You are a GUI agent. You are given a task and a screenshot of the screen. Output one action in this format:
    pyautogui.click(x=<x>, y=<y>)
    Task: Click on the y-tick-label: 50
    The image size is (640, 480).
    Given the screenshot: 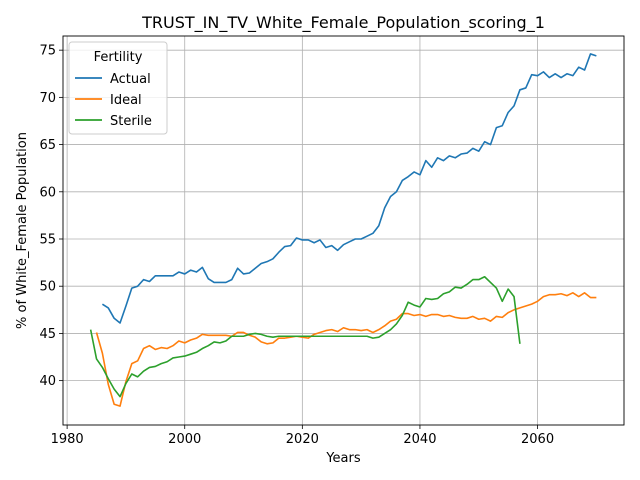 What is the action you would take?
    pyautogui.click(x=47, y=287)
    